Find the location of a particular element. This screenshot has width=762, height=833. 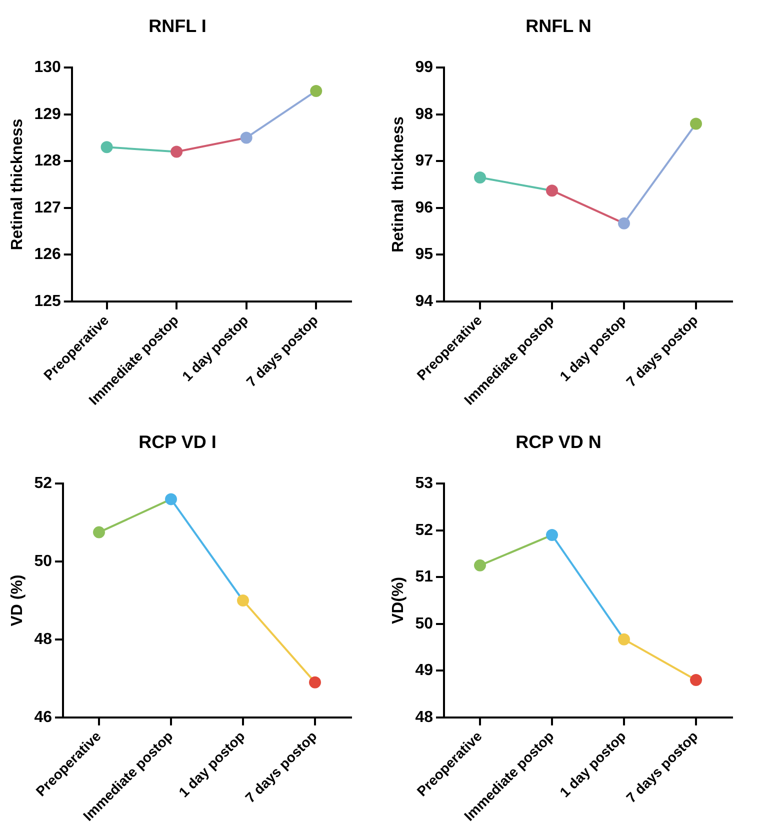

y-tick-label: 95 is located at coordinates (424, 255).